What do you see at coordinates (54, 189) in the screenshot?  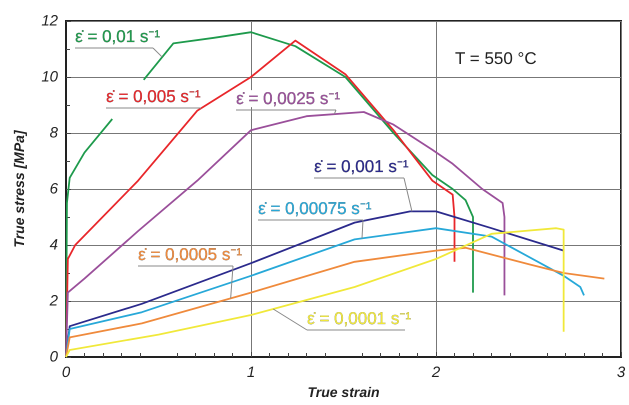 I see `y-tick-label: 6` at bounding box center [54, 189].